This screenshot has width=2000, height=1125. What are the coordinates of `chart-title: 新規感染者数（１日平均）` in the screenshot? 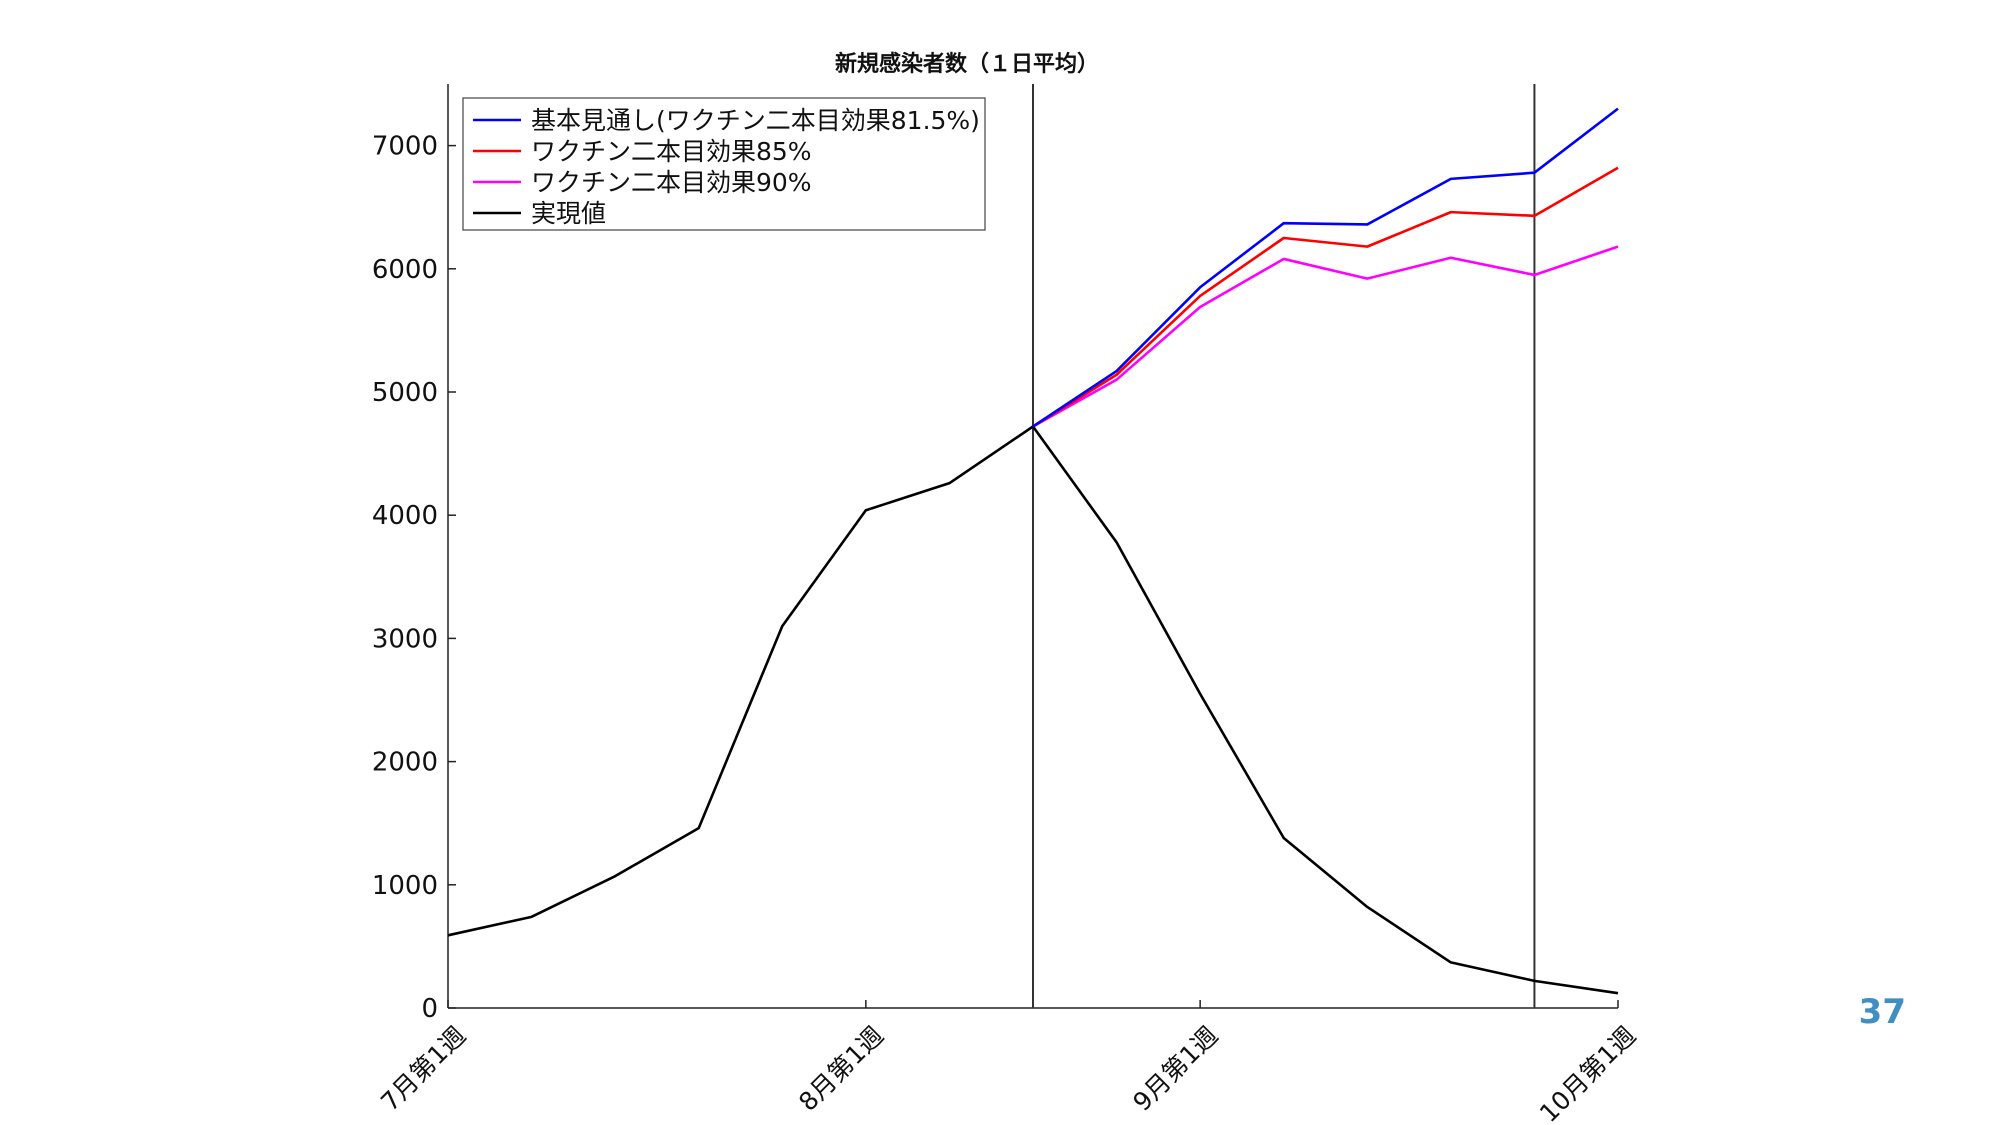 It's located at (967, 64).